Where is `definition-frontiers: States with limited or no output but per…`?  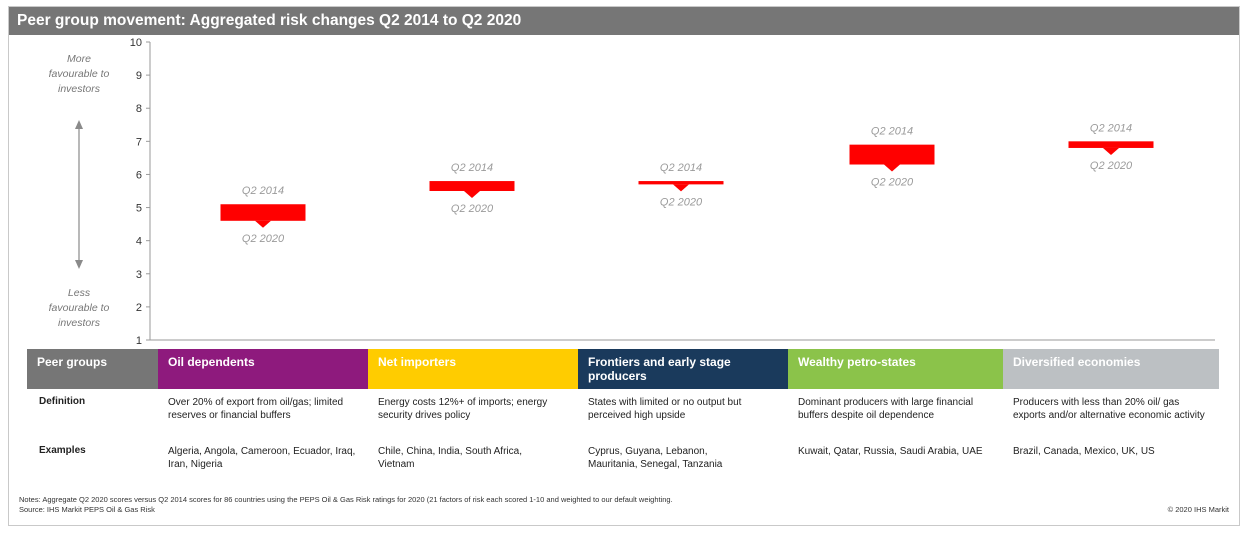
definition-frontiers: States with limited or no output but per… is located at coordinates (665, 409).